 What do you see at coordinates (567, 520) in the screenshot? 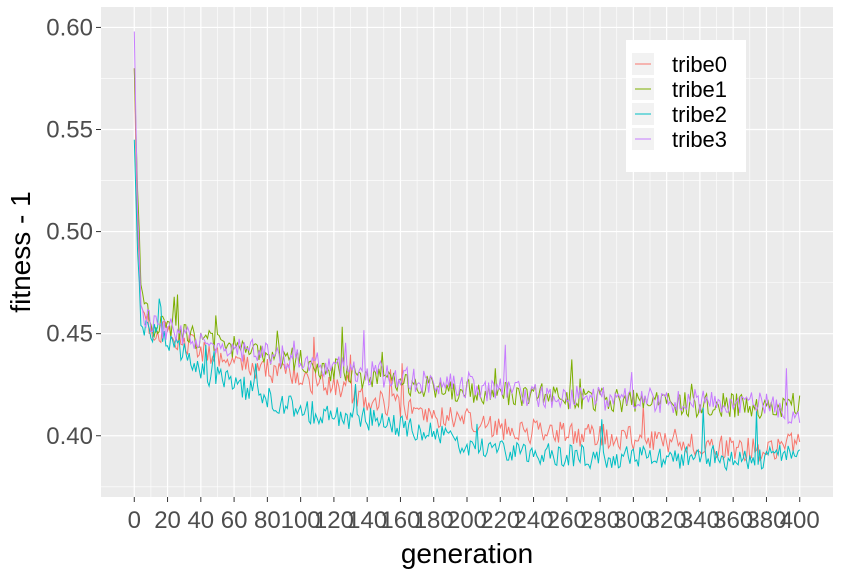
I see `x-tick-label: 260` at bounding box center [567, 520].